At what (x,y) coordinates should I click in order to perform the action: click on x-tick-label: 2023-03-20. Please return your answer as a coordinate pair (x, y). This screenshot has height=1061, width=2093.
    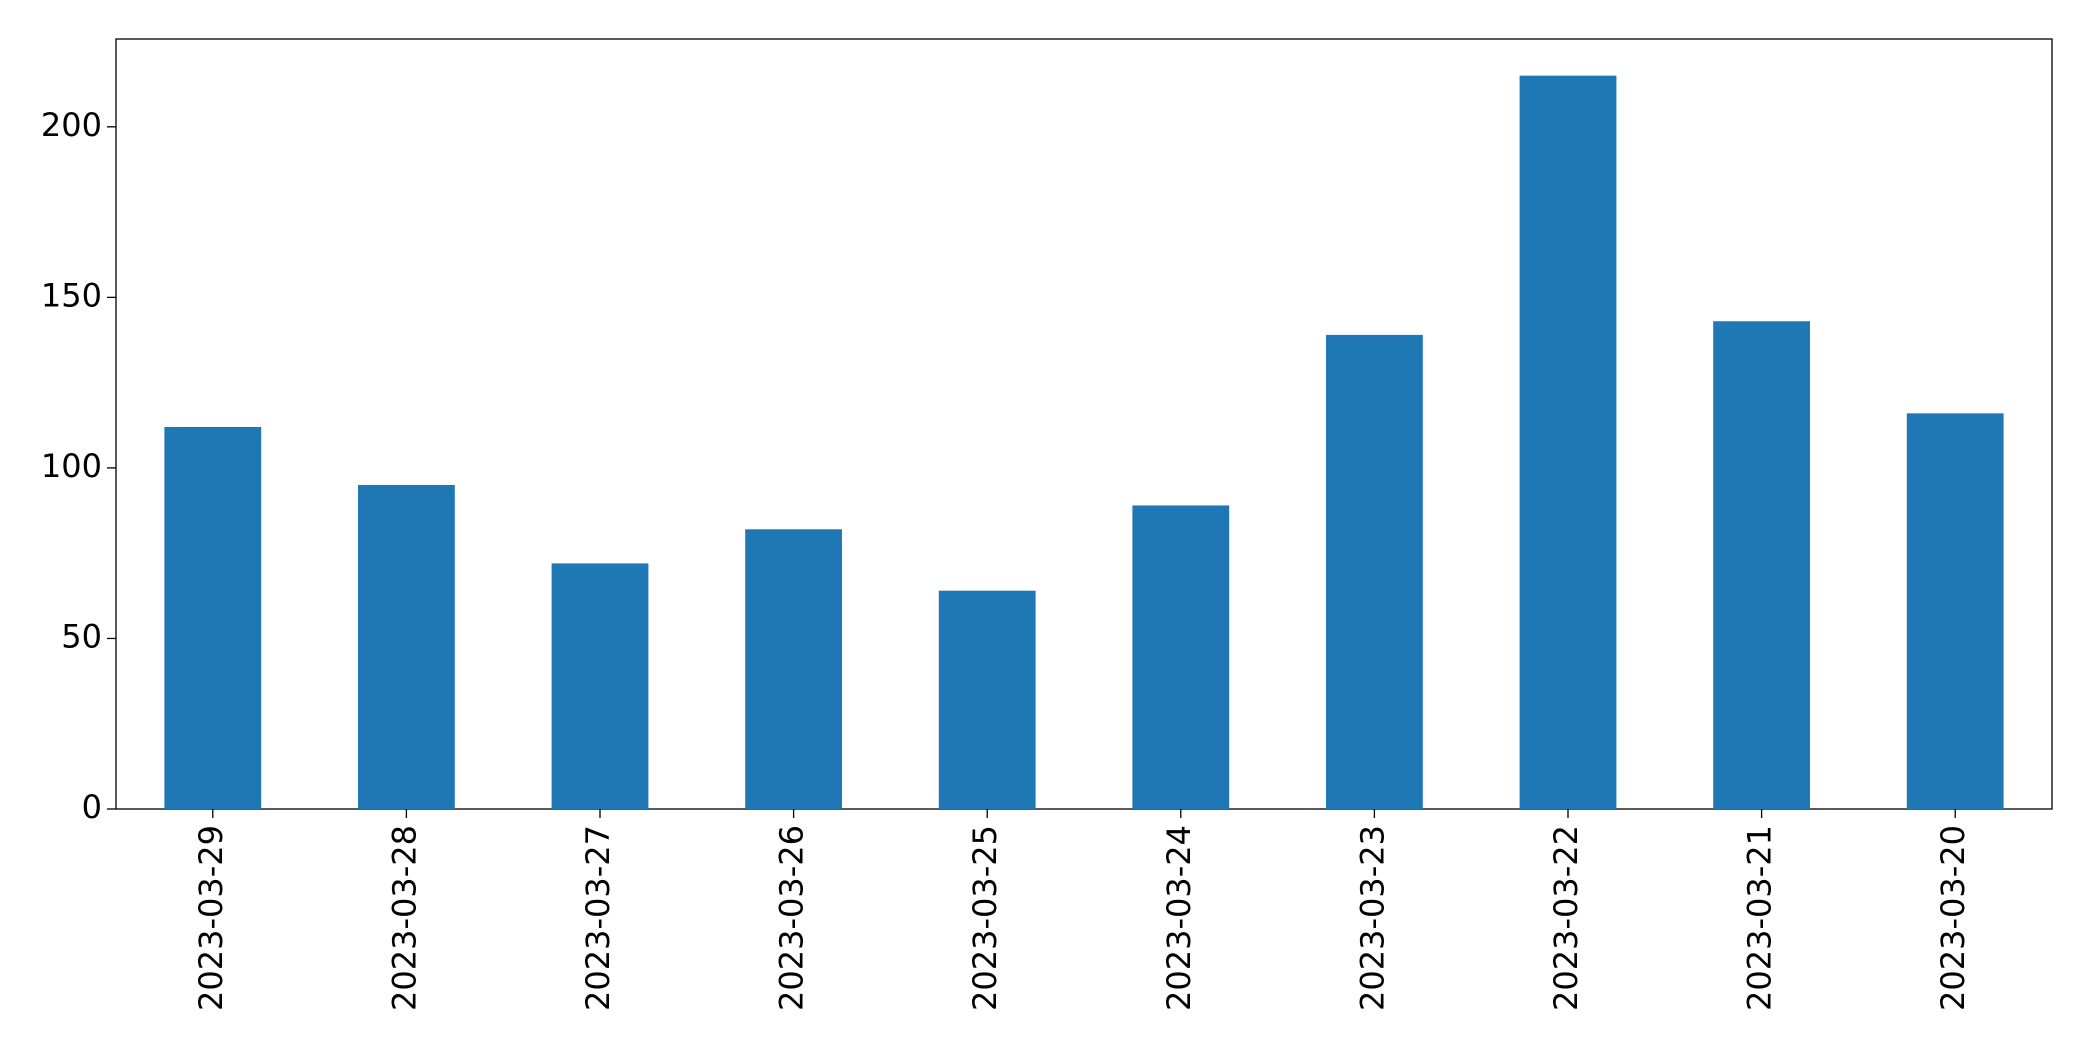
    Looking at the image, I should click on (1953, 918).